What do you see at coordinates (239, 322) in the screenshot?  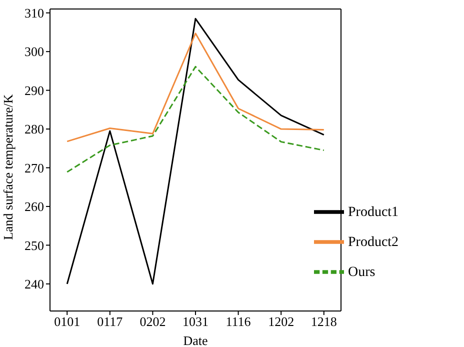 I see `x-tick-label: 1116` at bounding box center [239, 322].